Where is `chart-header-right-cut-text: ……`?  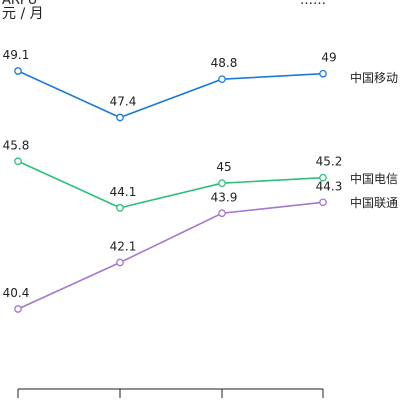 chart-header-right-cut-text: …… is located at coordinates (313, 4).